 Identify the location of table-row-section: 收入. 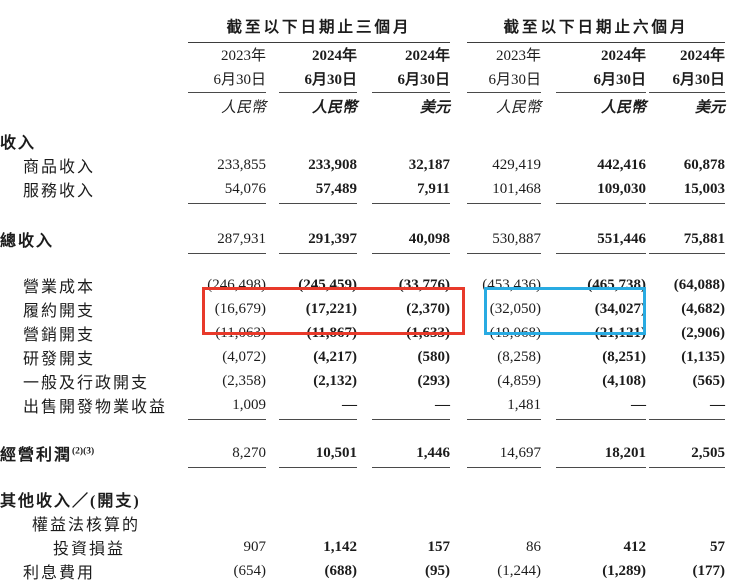
(362, 141).